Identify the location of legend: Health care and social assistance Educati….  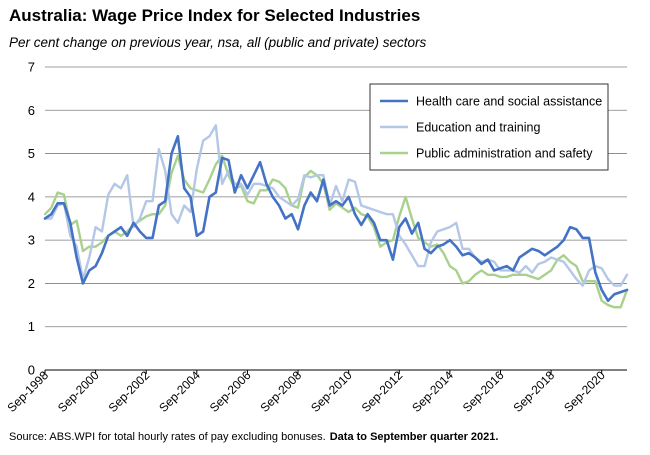
(489, 127).